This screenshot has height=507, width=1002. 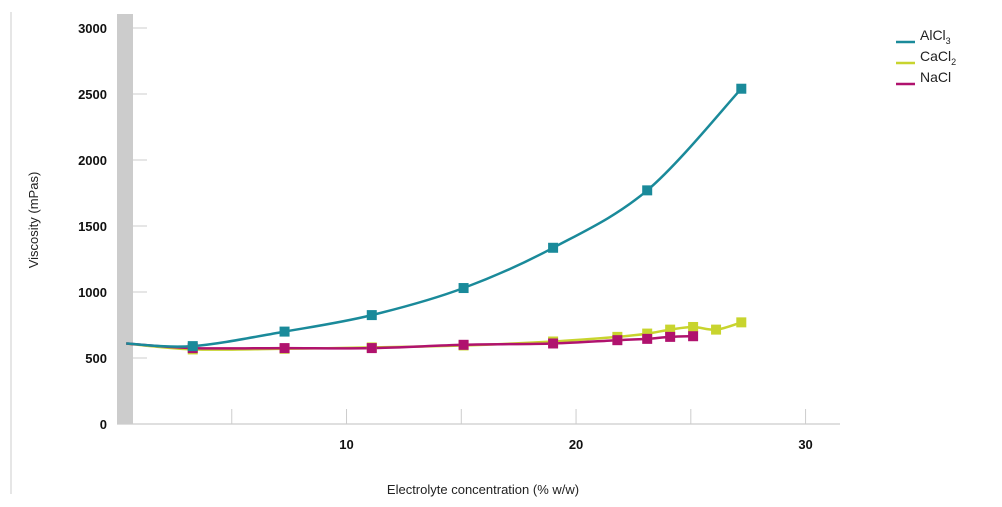 I want to click on legend: AlCl3 CaCl2 NaCl, so click(x=926, y=56).